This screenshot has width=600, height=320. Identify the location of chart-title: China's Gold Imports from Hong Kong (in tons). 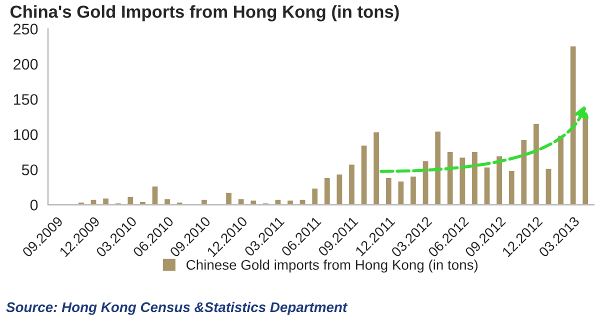
(204, 13).